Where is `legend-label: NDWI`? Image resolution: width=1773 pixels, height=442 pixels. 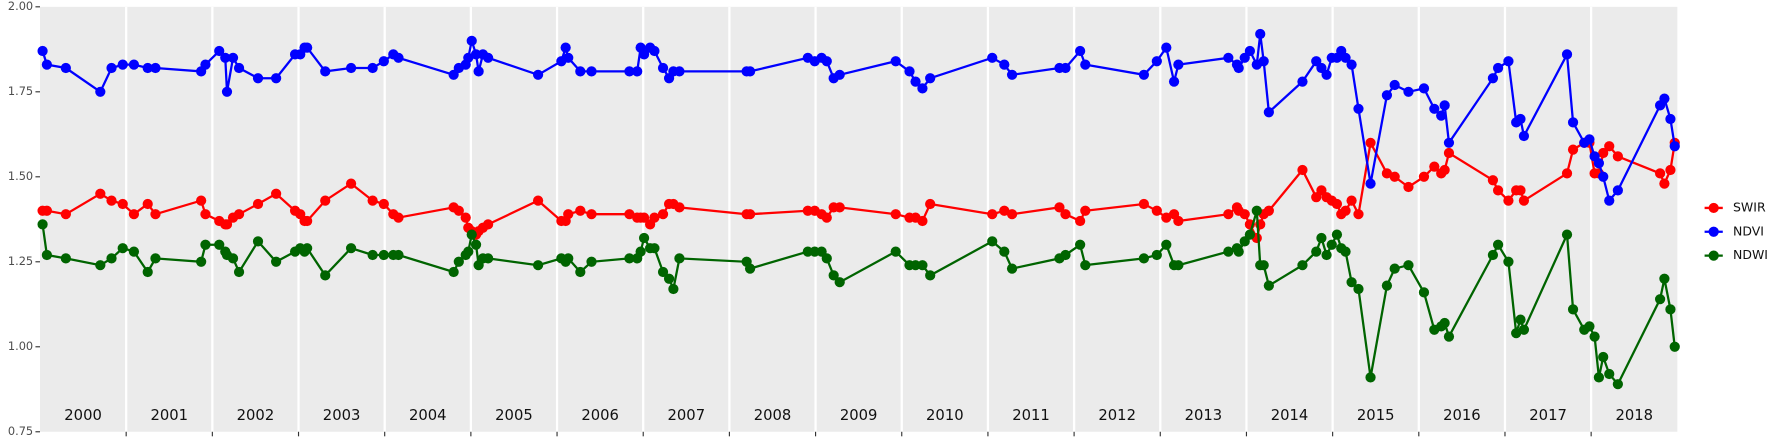
legend-label: NDWI is located at coordinates (1750, 254).